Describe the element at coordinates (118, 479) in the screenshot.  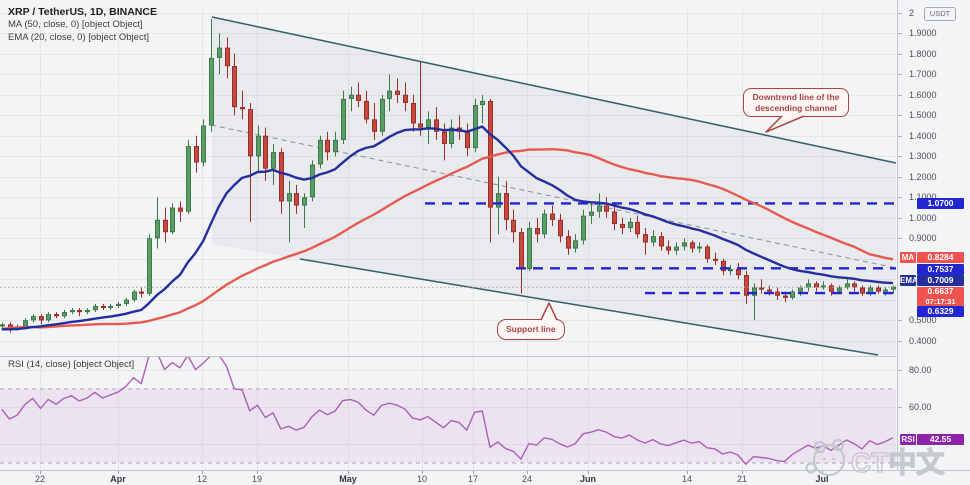
I see `time-axis-label: Apr` at that location.